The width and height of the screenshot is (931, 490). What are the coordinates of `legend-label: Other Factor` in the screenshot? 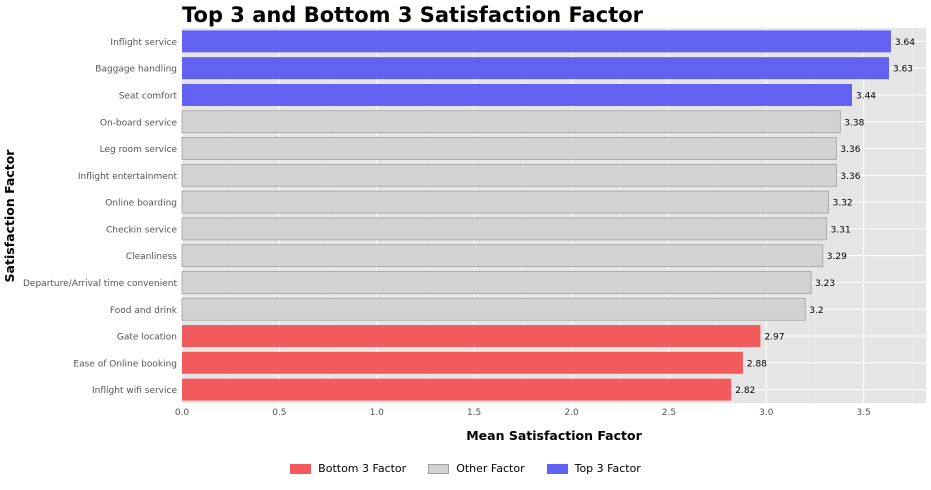 It's located at (490, 468).